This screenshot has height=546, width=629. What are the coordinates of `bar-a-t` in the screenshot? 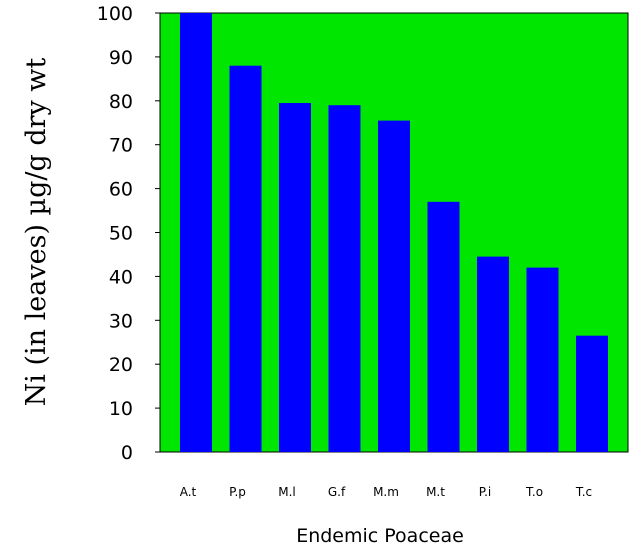 It's located at (196, 232).